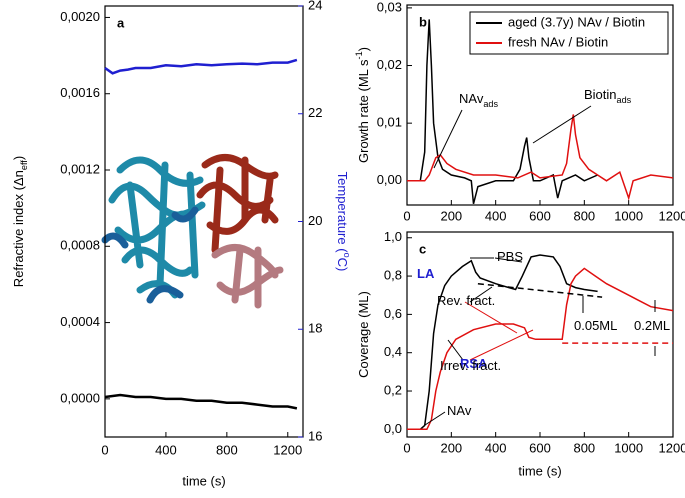  What do you see at coordinates (393, 389) in the screenshot?
I see `y-tick-label: 0,2` at bounding box center [393, 389].